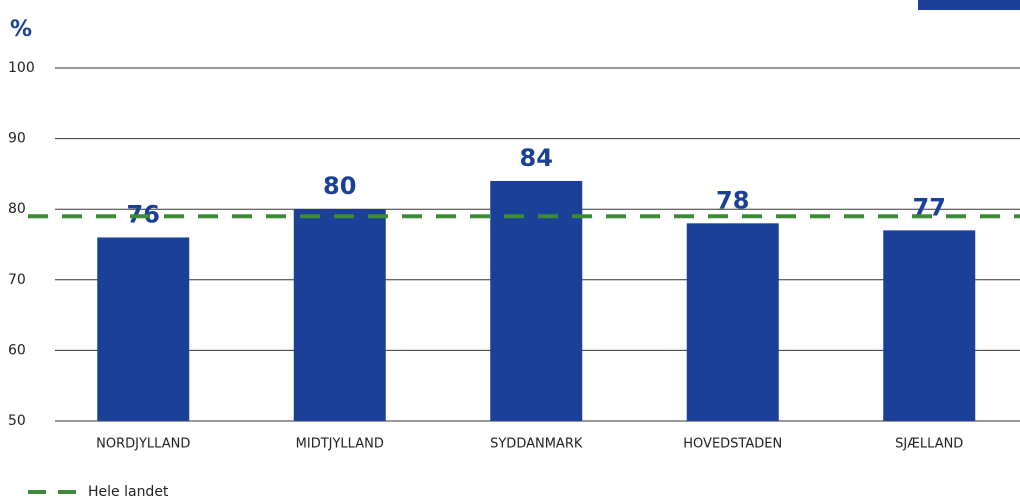 The width and height of the screenshot is (1020, 502). I want to click on corner-decoration, so click(969, 5).